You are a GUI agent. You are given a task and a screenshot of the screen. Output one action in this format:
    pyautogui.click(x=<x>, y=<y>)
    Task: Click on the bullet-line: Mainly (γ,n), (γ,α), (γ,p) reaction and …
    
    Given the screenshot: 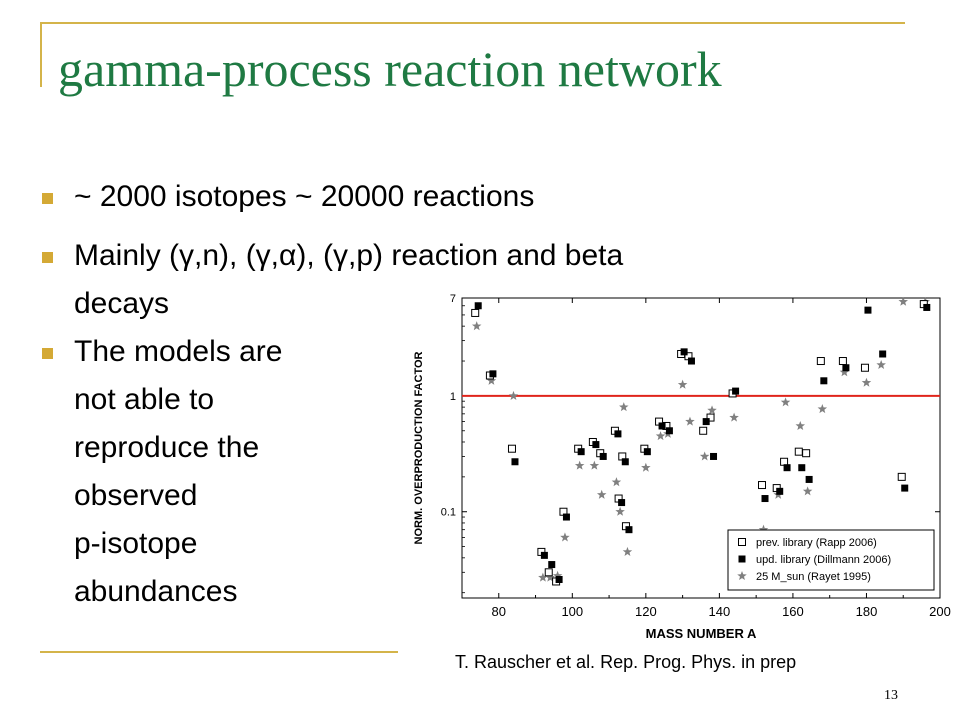 What is the action you would take?
    pyautogui.click(x=349, y=255)
    